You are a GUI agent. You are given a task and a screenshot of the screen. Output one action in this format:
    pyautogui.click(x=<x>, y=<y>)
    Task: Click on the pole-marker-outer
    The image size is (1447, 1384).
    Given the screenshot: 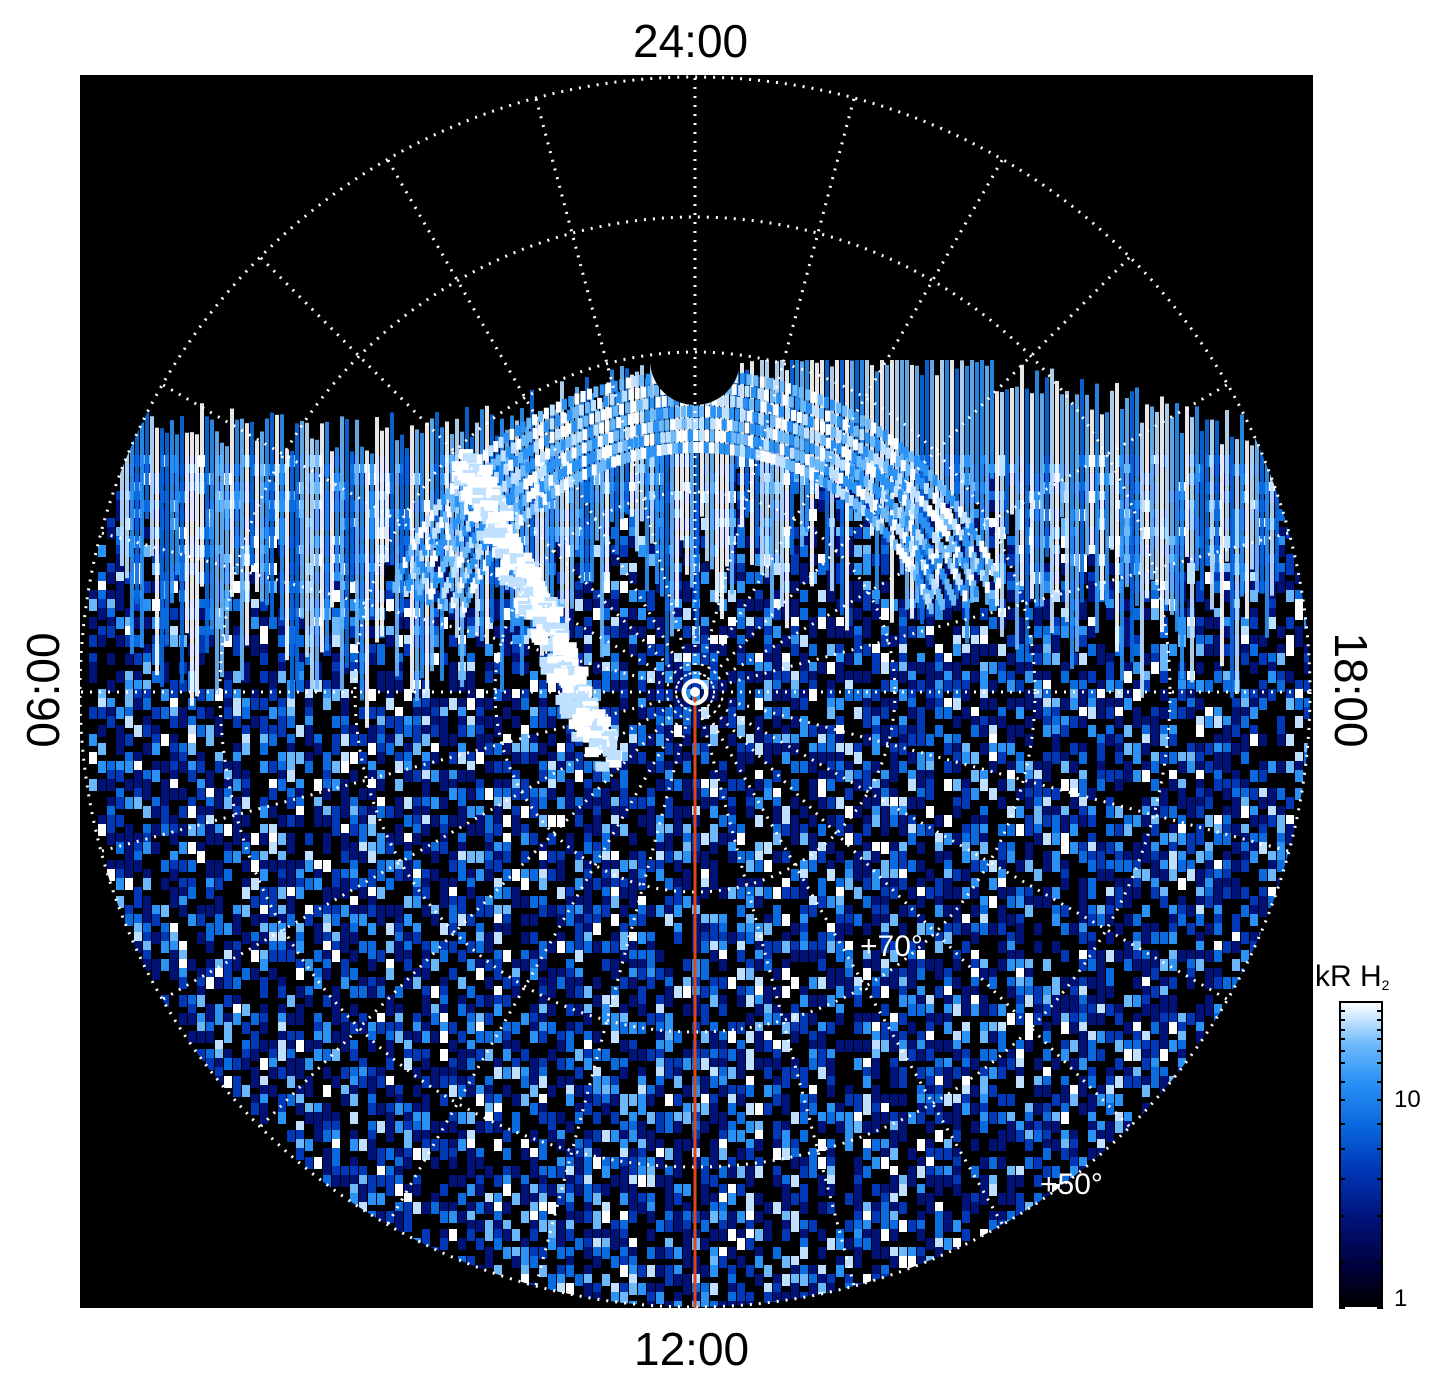 What is the action you would take?
    pyautogui.click(x=695, y=692)
    